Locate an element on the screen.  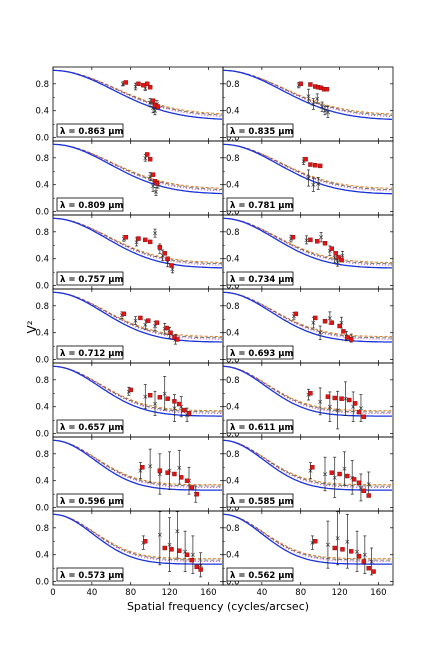
panel: ×××××××0.00.40.8λ = 0.712 μm is located at coordinates (129, 327).